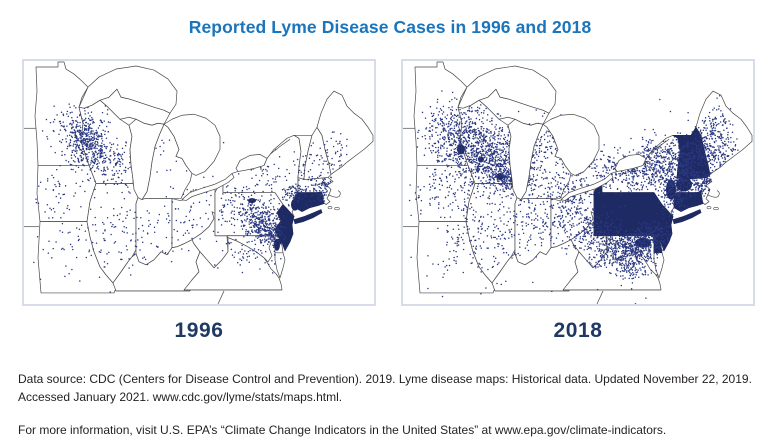 The width and height of the screenshot is (773, 447). I want to click on solid-density-layer, so click(286, 221).